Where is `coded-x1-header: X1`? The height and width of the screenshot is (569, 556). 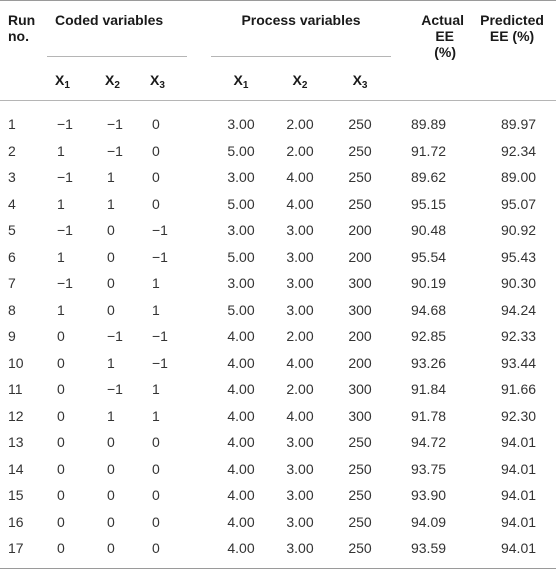 coded-x1-header: X1 is located at coordinates (72, 79).